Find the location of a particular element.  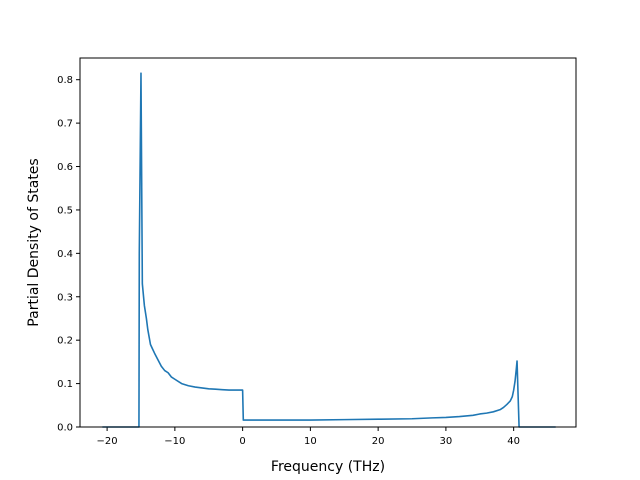

x-axis-ticks: −20 −10 0 10 20 30 40 is located at coordinates (308, 437).